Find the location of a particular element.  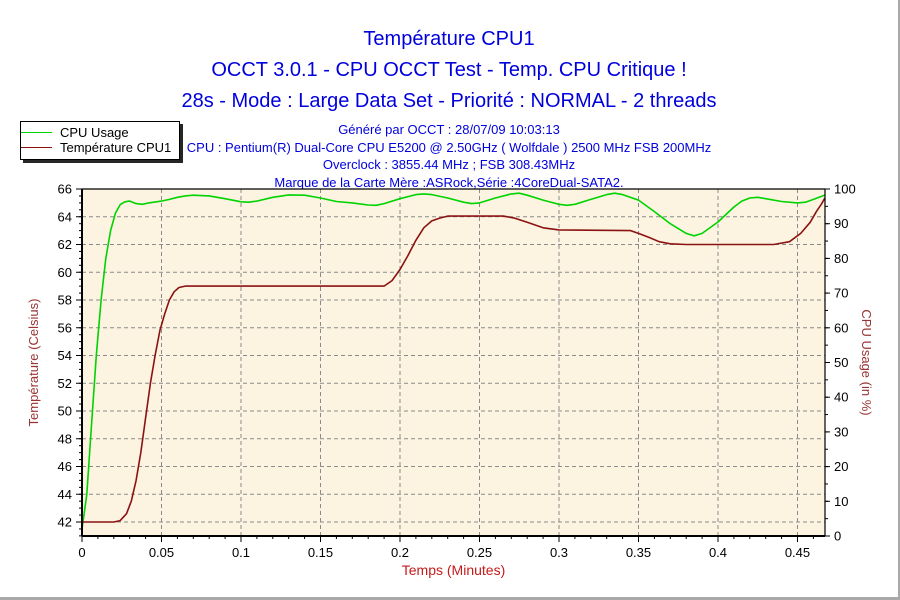

svg-text: 100 is located at coordinates (845, 189).